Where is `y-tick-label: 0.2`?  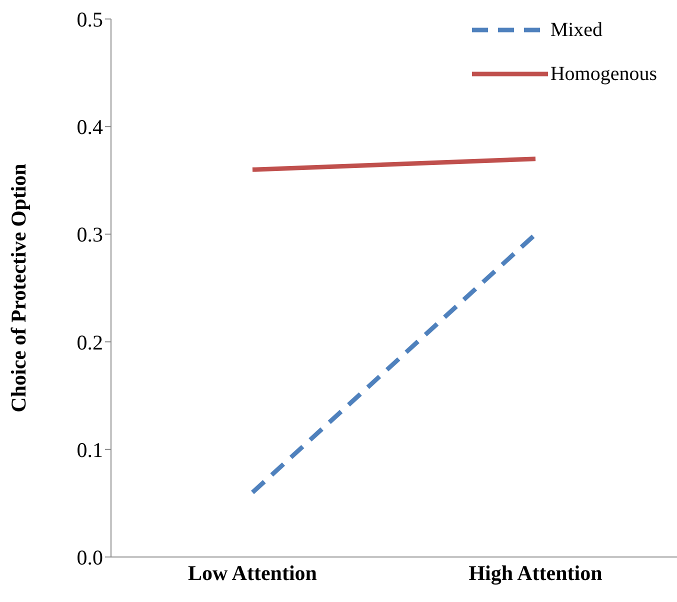
y-tick-label: 0.2 is located at coordinates (89, 342).